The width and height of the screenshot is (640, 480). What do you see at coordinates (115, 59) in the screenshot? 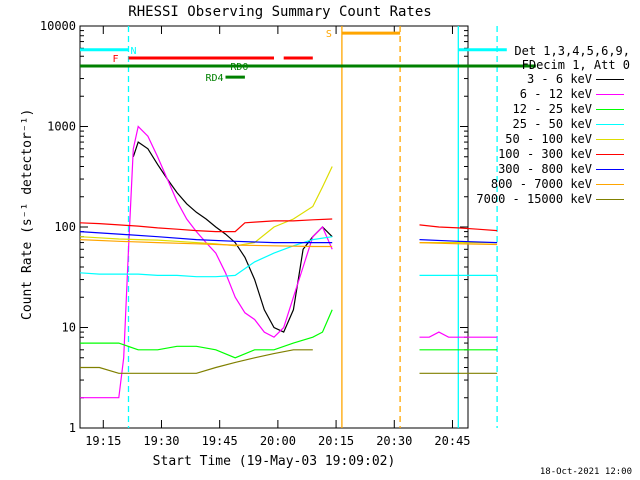
I see `flag-label: F` at bounding box center [115, 59].